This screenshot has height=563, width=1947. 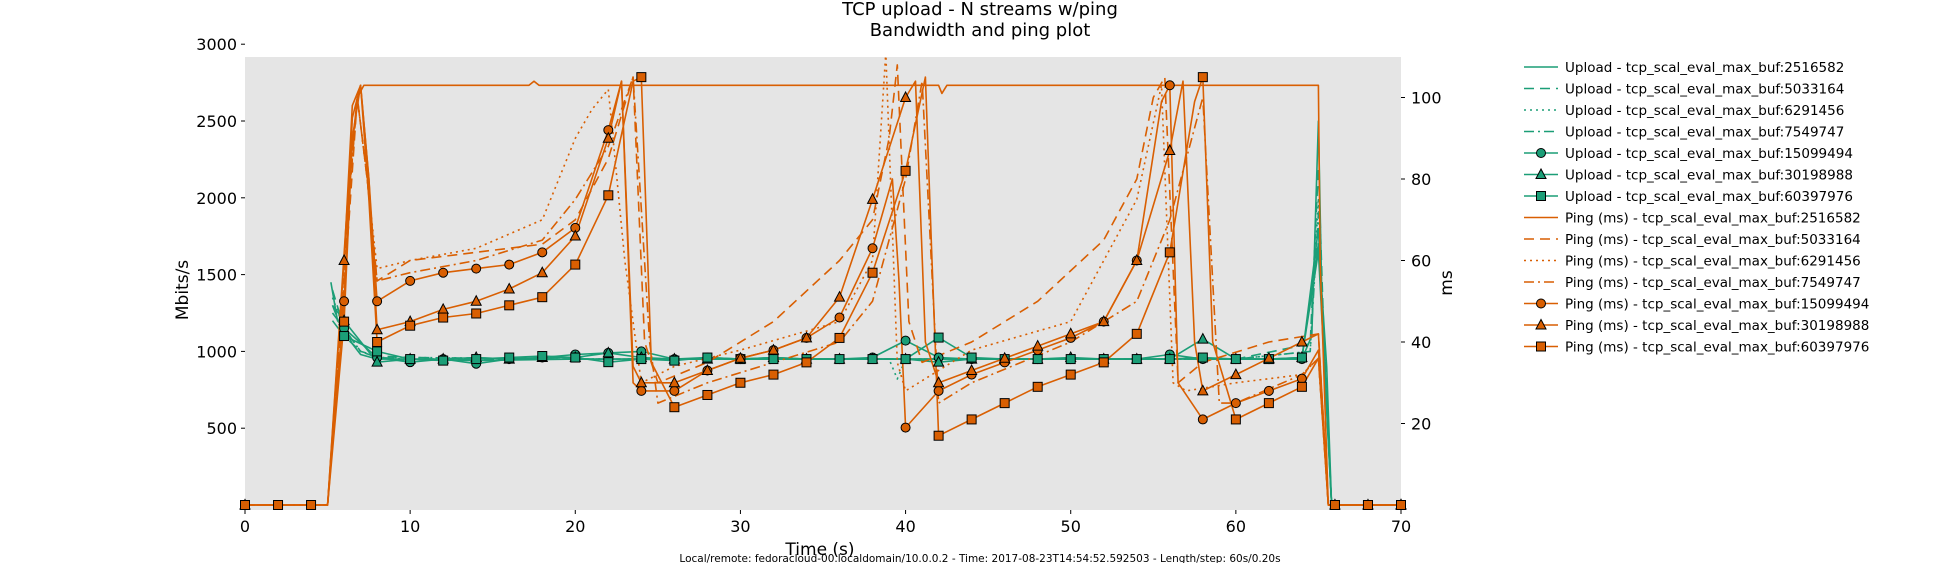 What do you see at coordinates (1704, 133) in the screenshot?
I see `legend-label: Upload - tcp_scal_eval_max_buf:7549747` at bounding box center [1704, 133].